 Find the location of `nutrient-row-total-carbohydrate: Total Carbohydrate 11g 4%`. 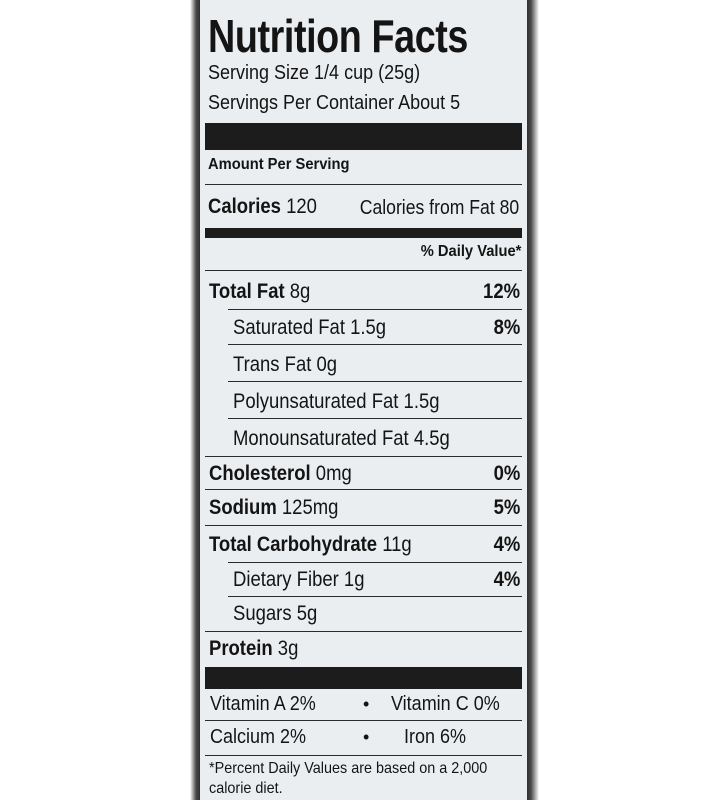

nutrient-row-total-carbohydrate: Total Carbohydrate 11g 4% is located at coordinates (363, 544).